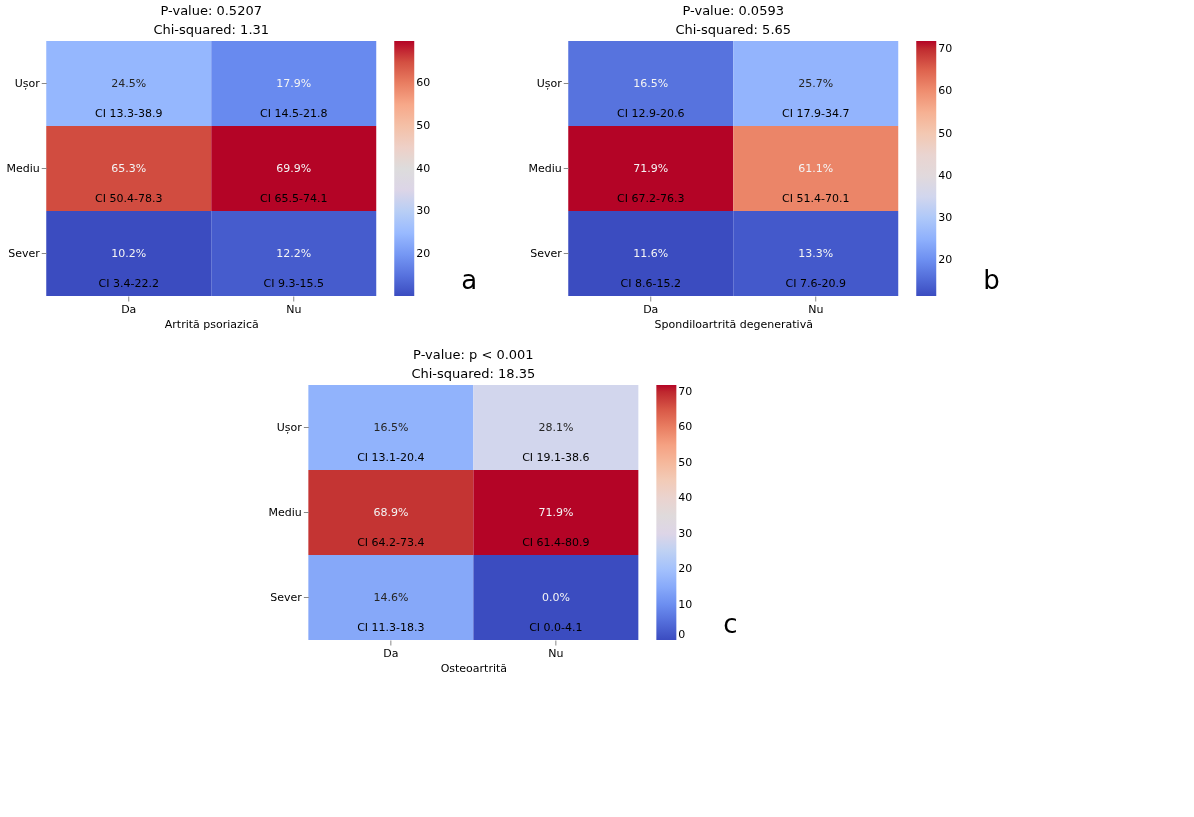 Image resolution: width=1194 pixels, height=817 pixels. What do you see at coordinates (294, 199) in the screenshot?
I see `annotation: CI 65.5-74.1` at bounding box center [294, 199].